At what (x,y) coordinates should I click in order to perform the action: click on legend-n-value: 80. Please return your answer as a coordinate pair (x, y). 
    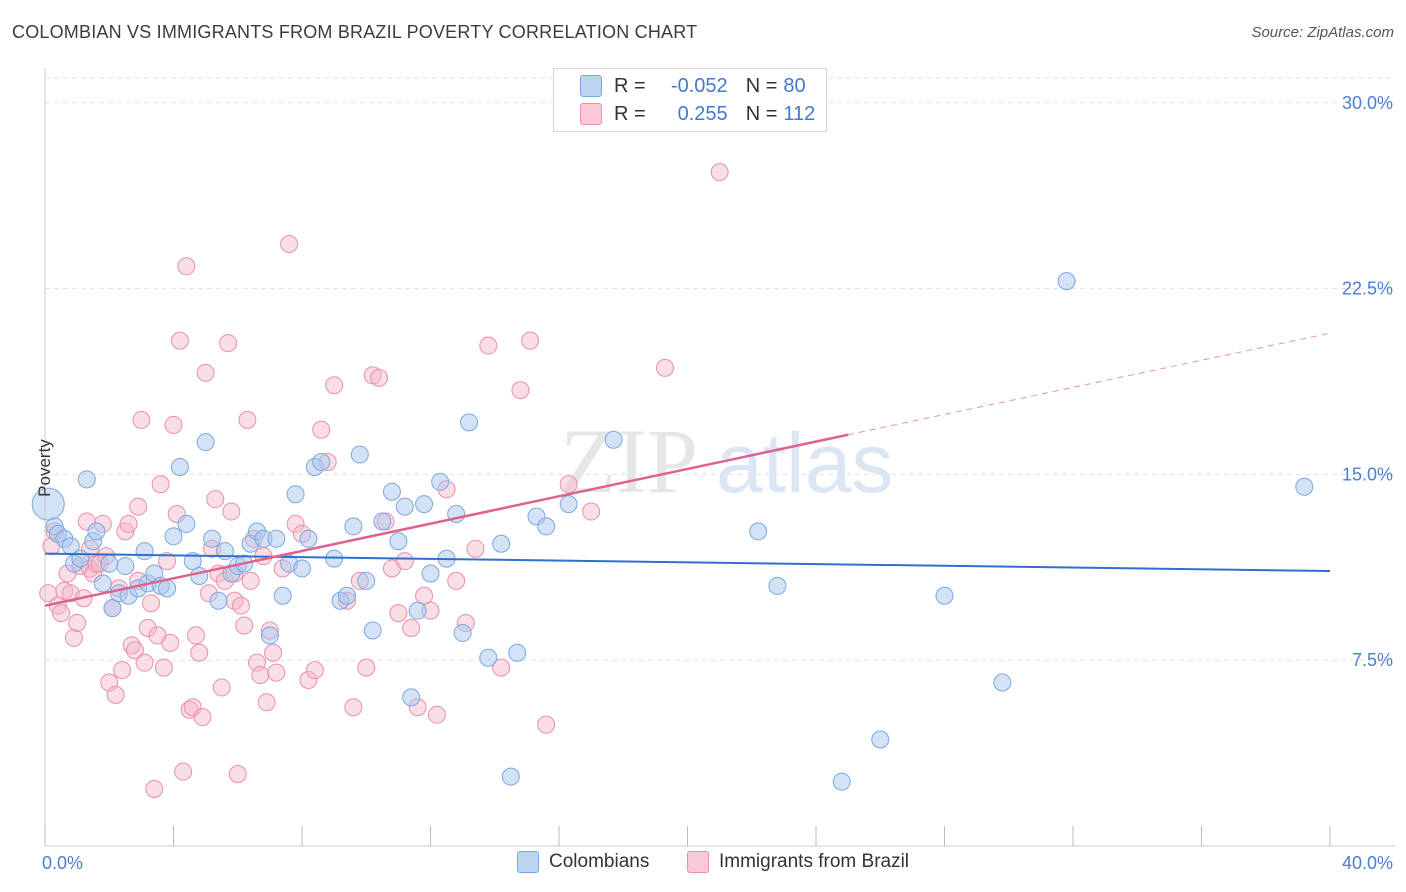
    Looking at the image, I should click on (794, 85).